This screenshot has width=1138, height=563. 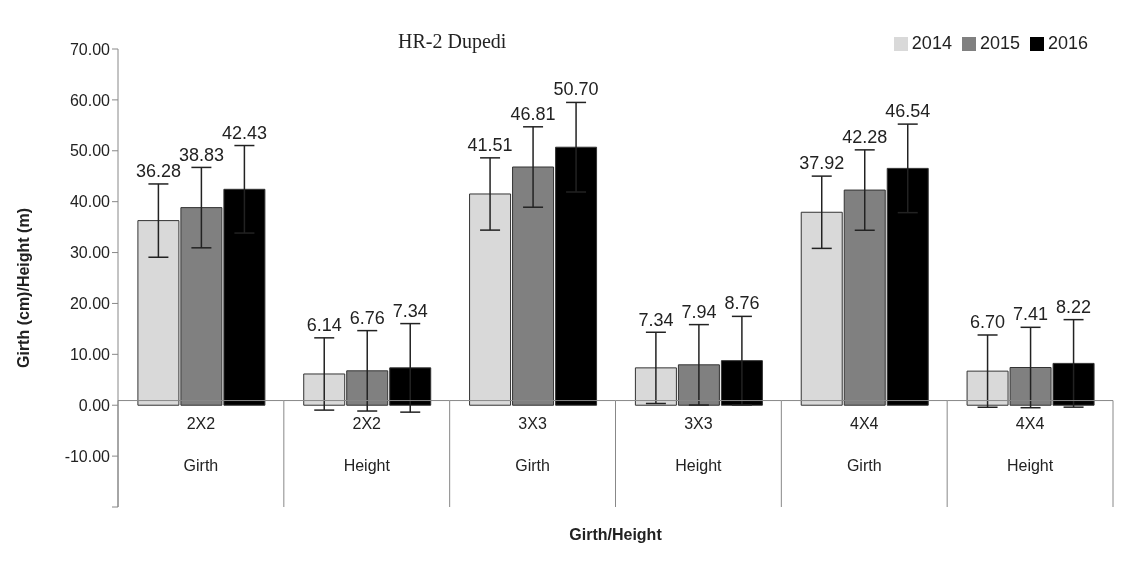 I want to click on data-label: 46.54, so click(x=908, y=111).